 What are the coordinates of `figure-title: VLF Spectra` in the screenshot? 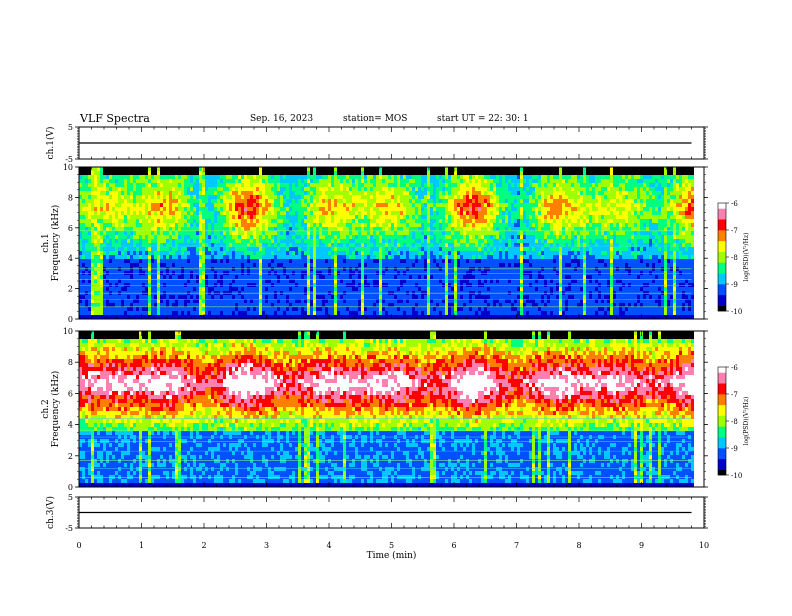 It's located at (115, 118).